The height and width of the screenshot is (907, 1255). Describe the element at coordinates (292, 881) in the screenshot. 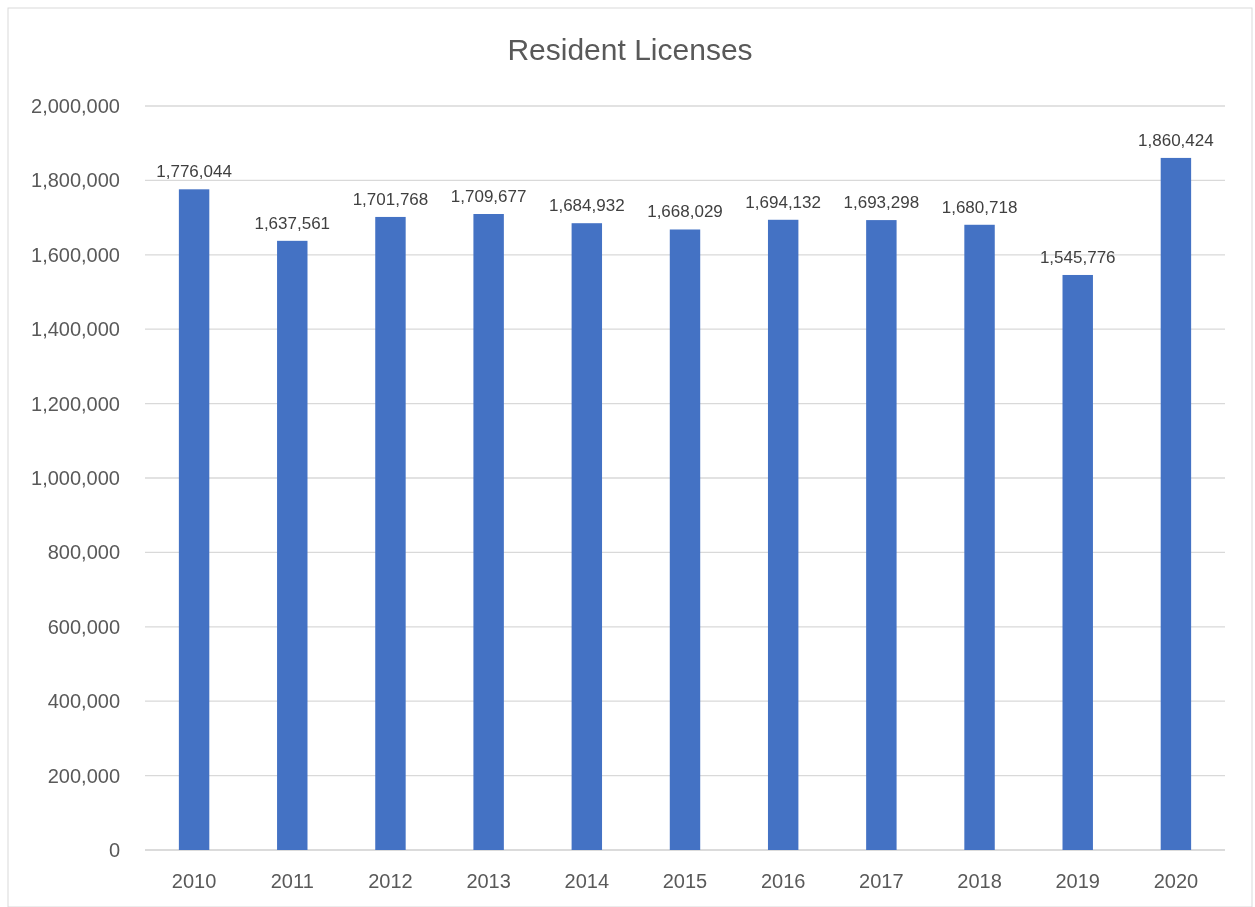

I see `x-tick-label: 2011` at that location.